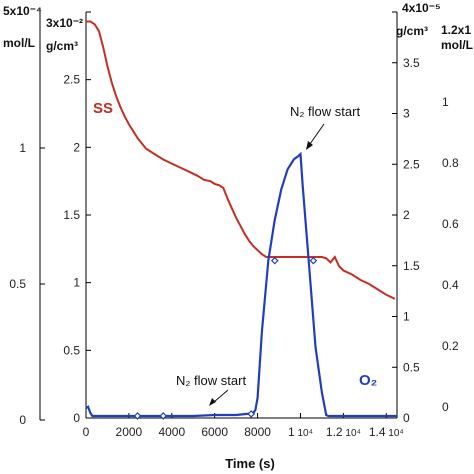 The height and width of the screenshot is (474, 474). Describe the element at coordinates (300, 432) in the screenshot. I see `x-tick-label: 1 10⁴` at that location.